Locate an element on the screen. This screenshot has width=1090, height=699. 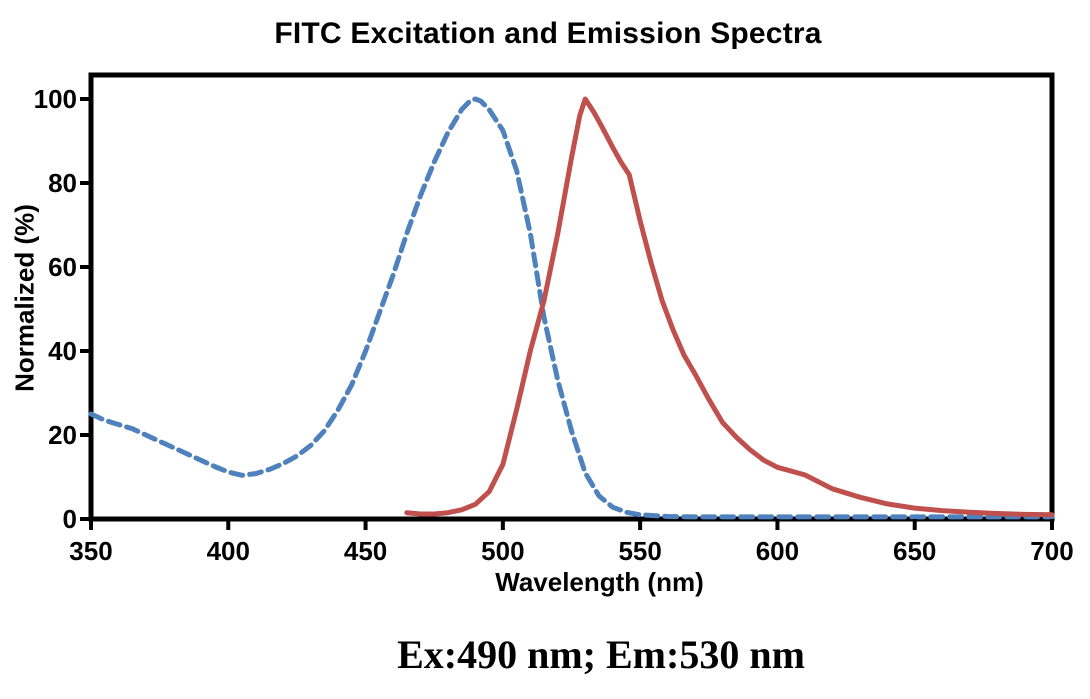
x-tick-label: 550 is located at coordinates (639, 551).